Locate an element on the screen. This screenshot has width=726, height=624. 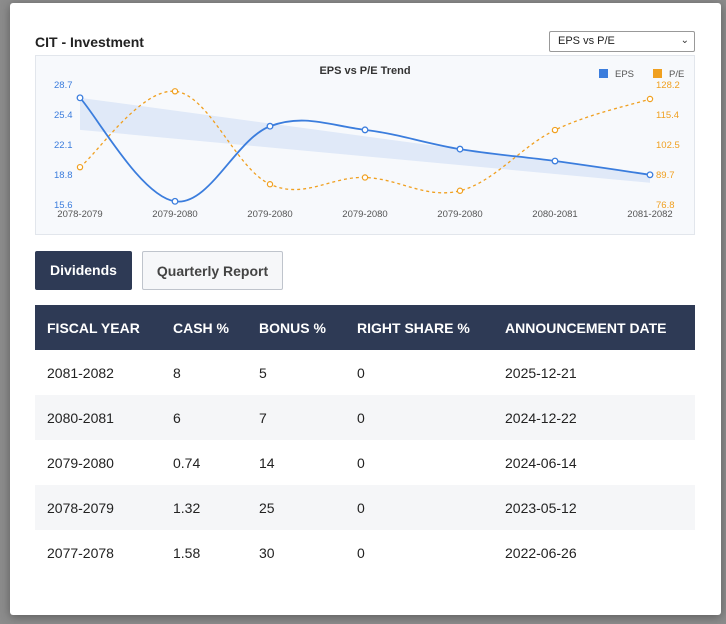
x-tick-label: 2080-2081 is located at coordinates (554, 214).